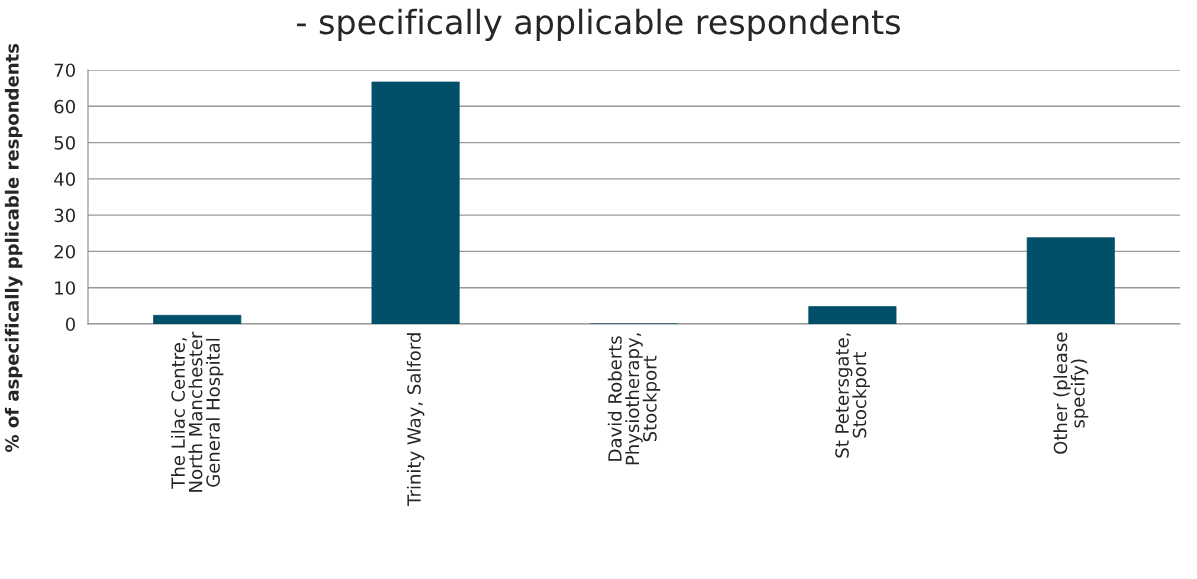  What do you see at coordinates (852, 395) in the screenshot?
I see `x-tick-label: St Petersgate, Stockport` at bounding box center [852, 395].